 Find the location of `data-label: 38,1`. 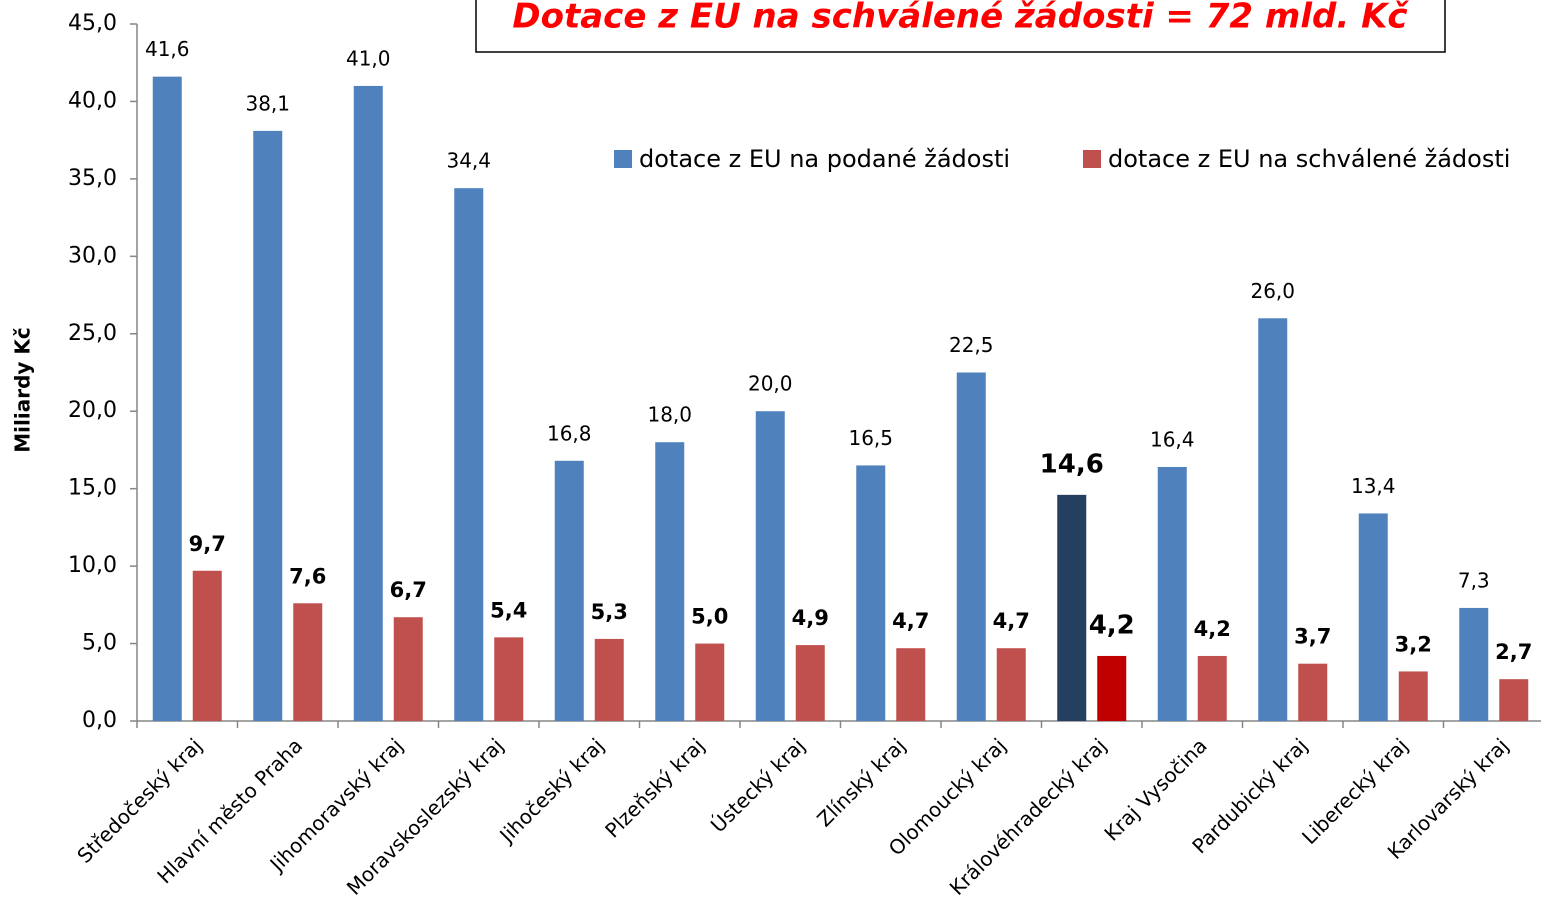

data-label: 38,1 is located at coordinates (267, 103).